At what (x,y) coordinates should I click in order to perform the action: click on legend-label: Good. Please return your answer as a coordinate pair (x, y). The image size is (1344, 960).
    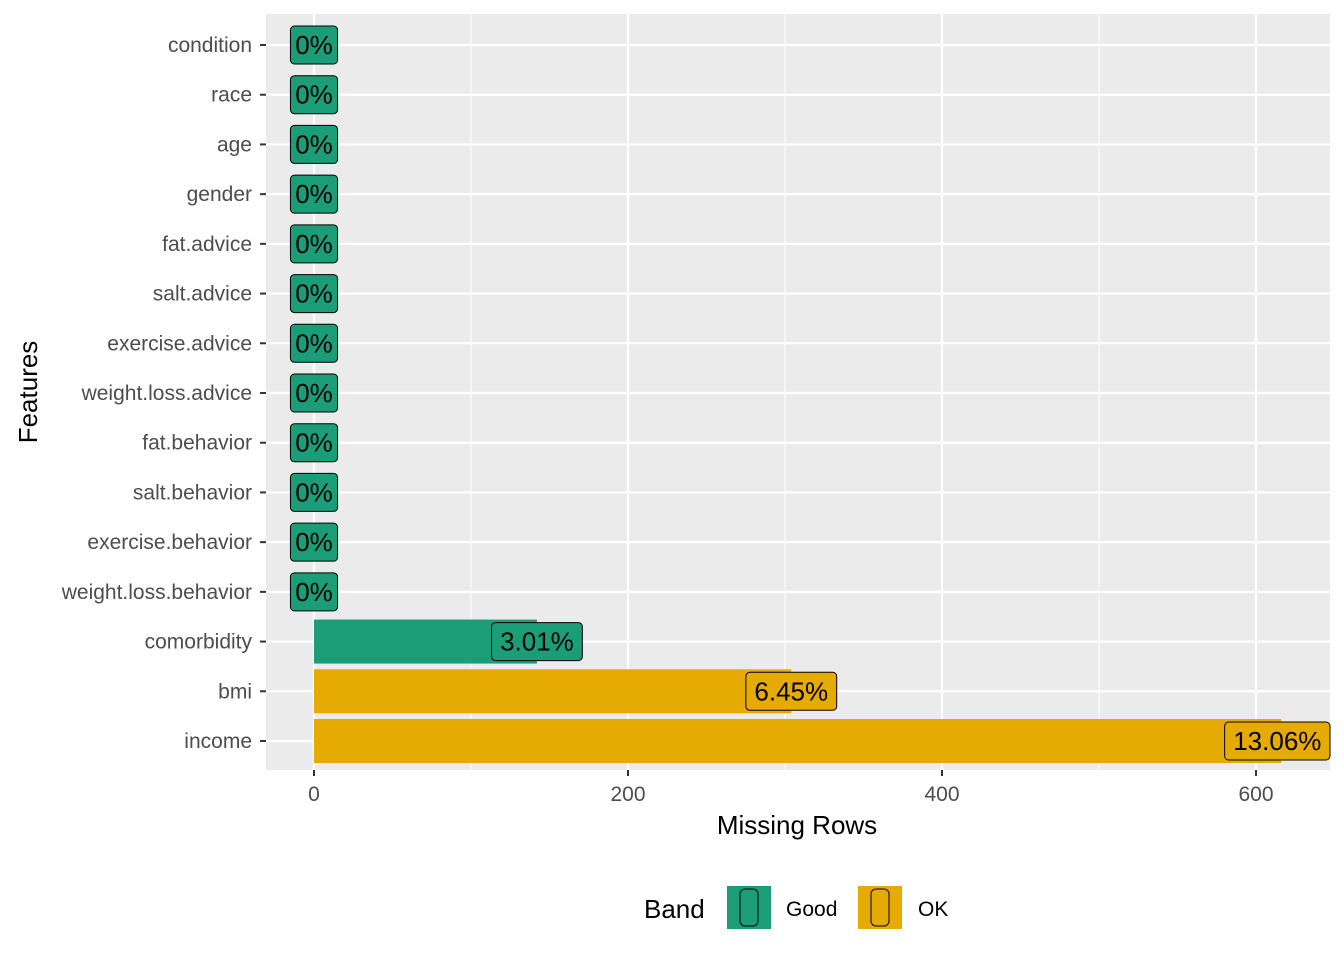
    Looking at the image, I should click on (811, 909).